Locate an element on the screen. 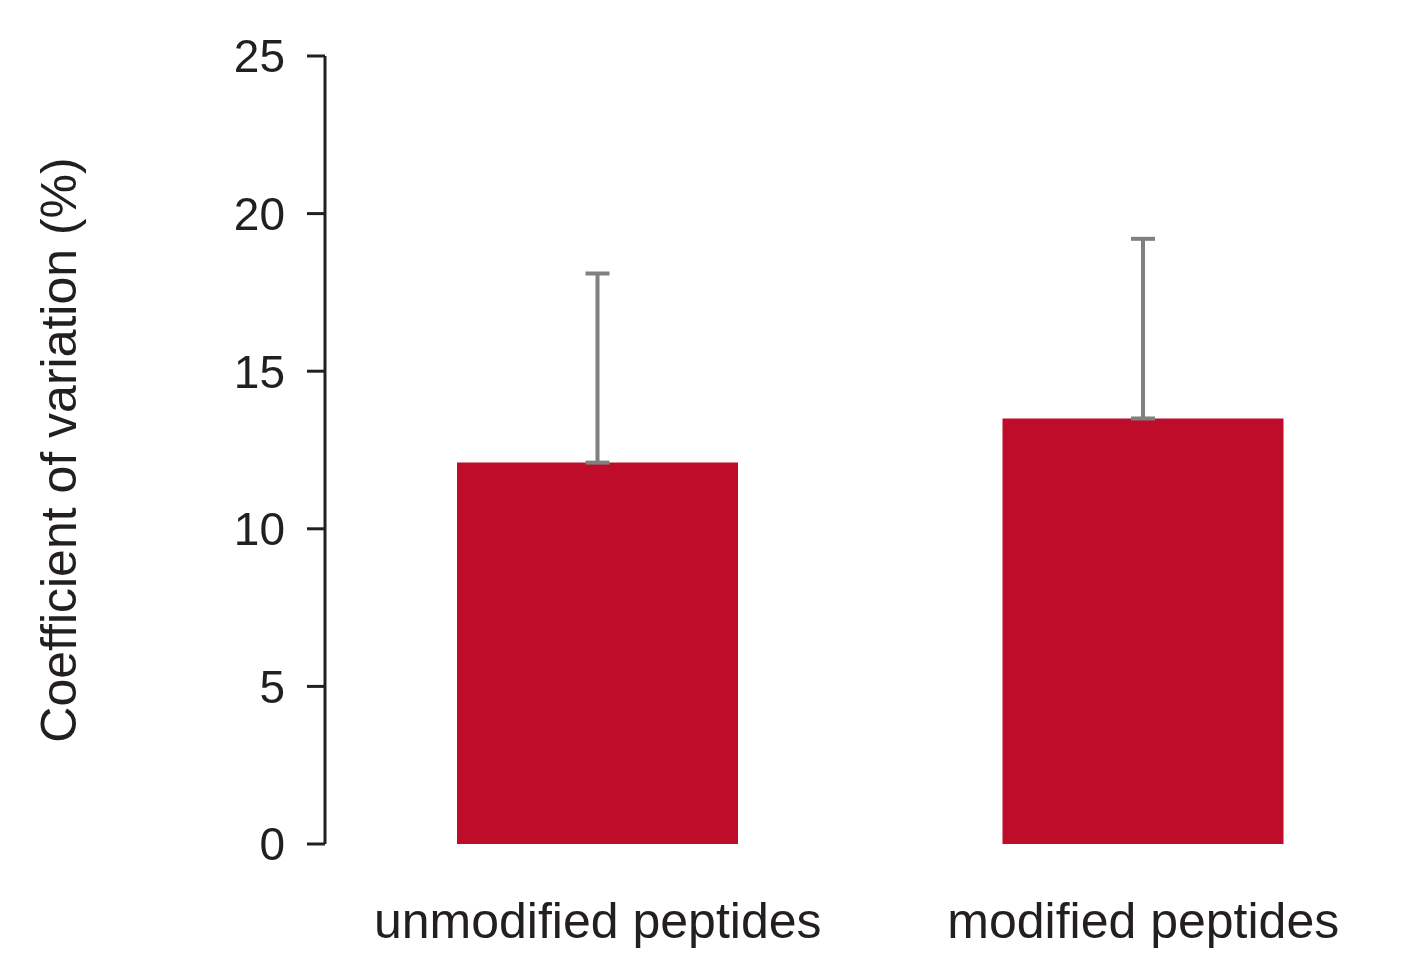  y-tick-label: 0 is located at coordinates (272, 844).